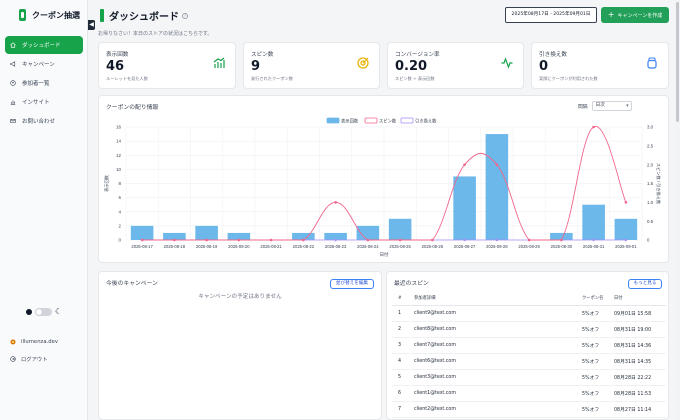 The height and width of the screenshot is (420, 680). Describe the element at coordinates (34, 341) in the screenshot. I see `account-item: illumenza.dev` at that location.